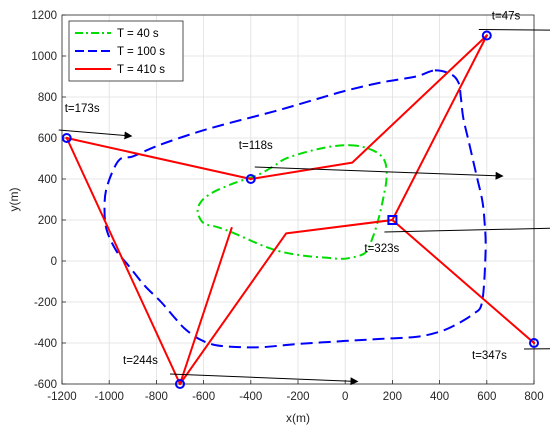  Describe the element at coordinates (250, 397) in the screenshot. I see `x-tick-label: -400` at that location.